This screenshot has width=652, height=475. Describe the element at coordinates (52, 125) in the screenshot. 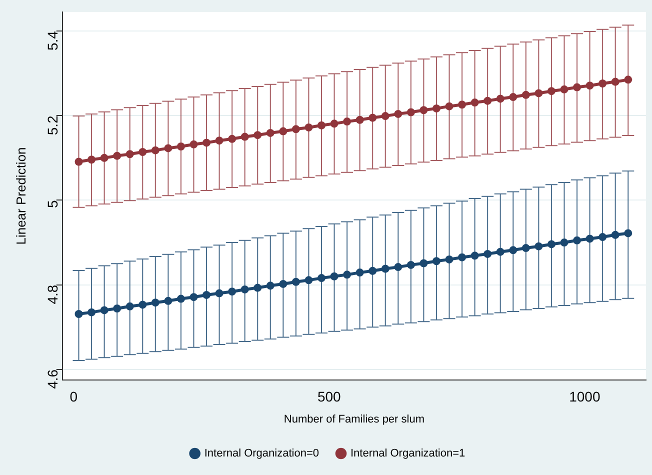

I see `y-tick-label: 5.2` at that location.